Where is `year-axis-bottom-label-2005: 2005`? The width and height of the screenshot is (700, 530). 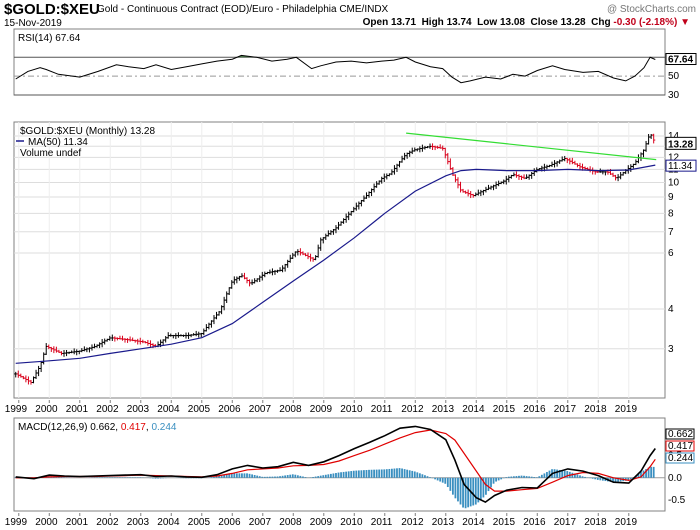
year-axis-bottom-label-2005: 2005 is located at coordinates (199, 522).